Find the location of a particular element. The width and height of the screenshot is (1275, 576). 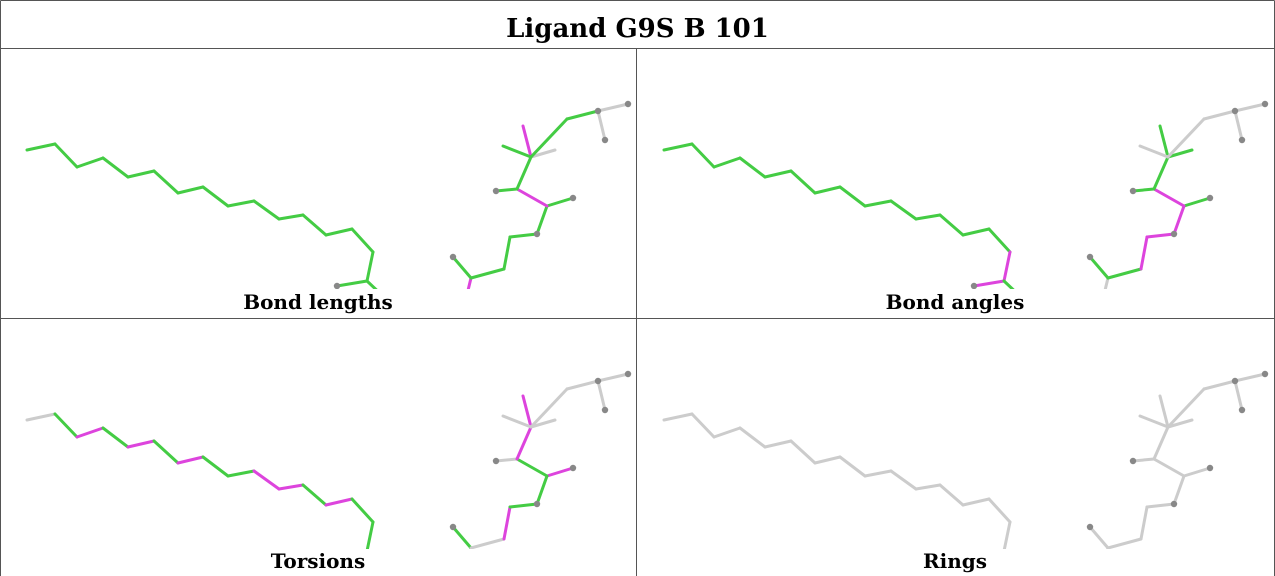

figure-title: Ligand G9S B 101 is located at coordinates (637, 29).